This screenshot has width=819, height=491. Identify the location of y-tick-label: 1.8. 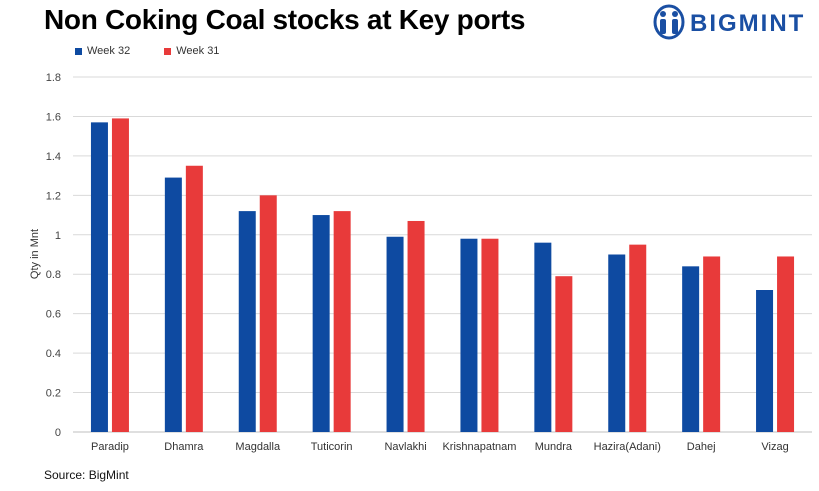
(53, 78).